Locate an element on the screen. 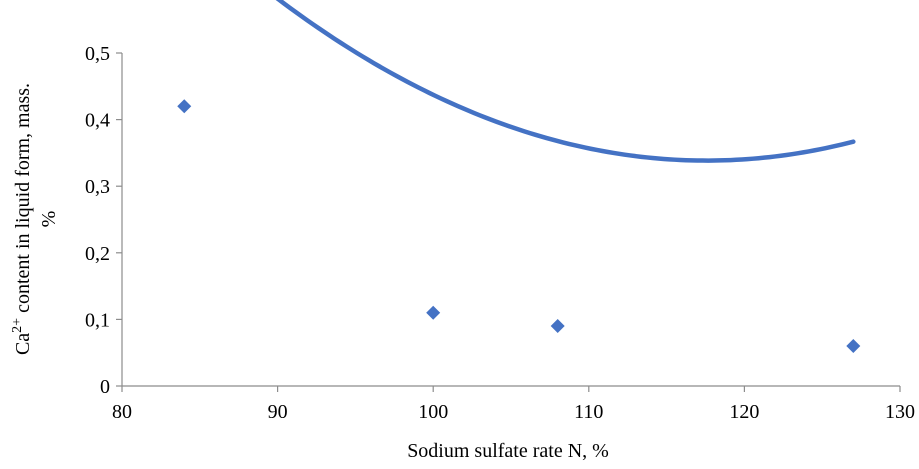  y-axis-title-line2: % is located at coordinates (49, 219).